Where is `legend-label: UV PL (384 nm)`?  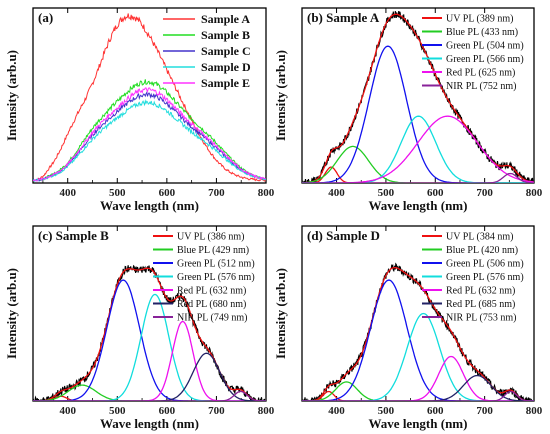
legend-label: UV PL (384 nm) is located at coordinates (480, 237).